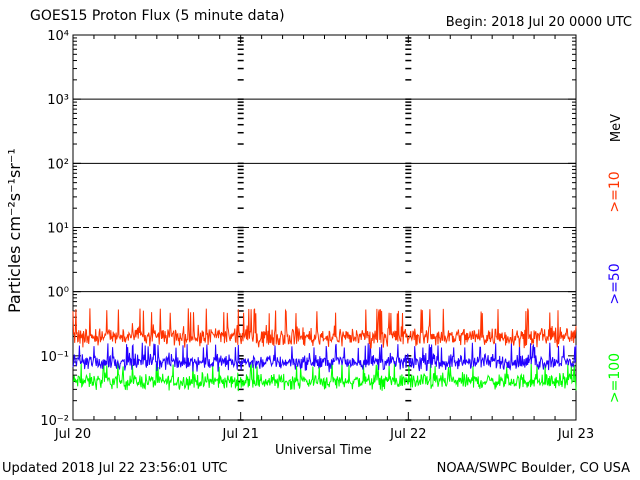  What do you see at coordinates (538, 22) in the screenshot?
I see `begin-time: Begin: 2018 Jul 20 0000 UTC` at bounding box center [538, 22].